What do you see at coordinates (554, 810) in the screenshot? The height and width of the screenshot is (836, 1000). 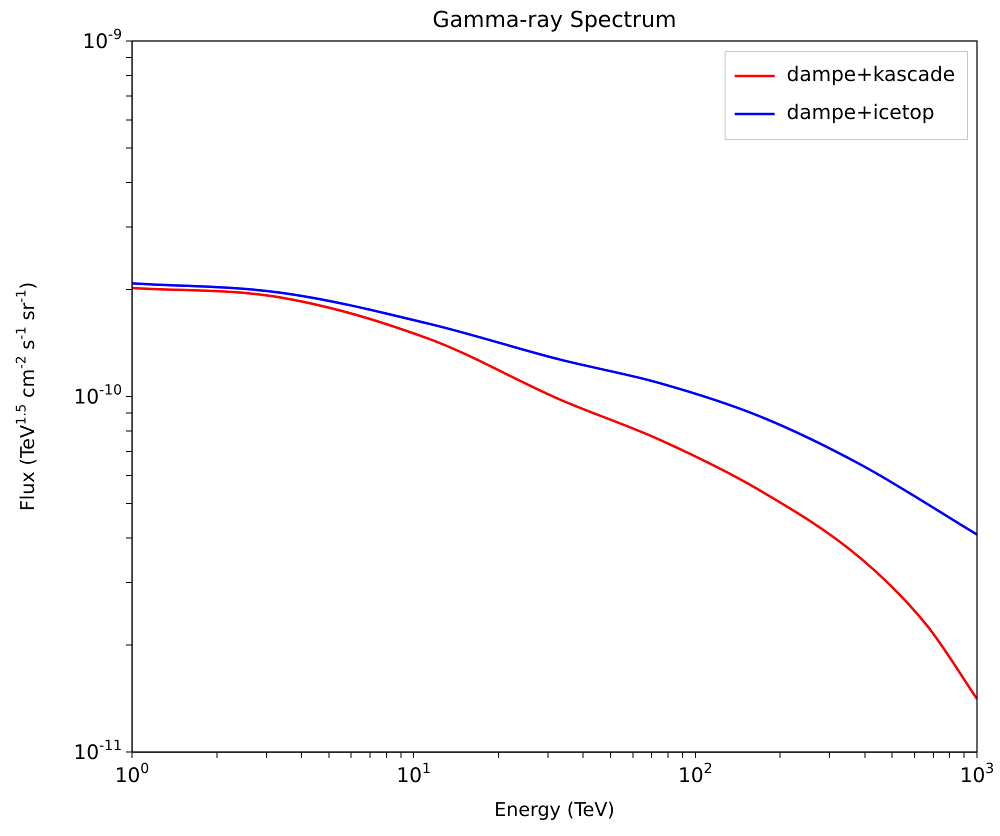 I see `x-axis-title: Energy (TeV)` at bounding box center [554, 810].